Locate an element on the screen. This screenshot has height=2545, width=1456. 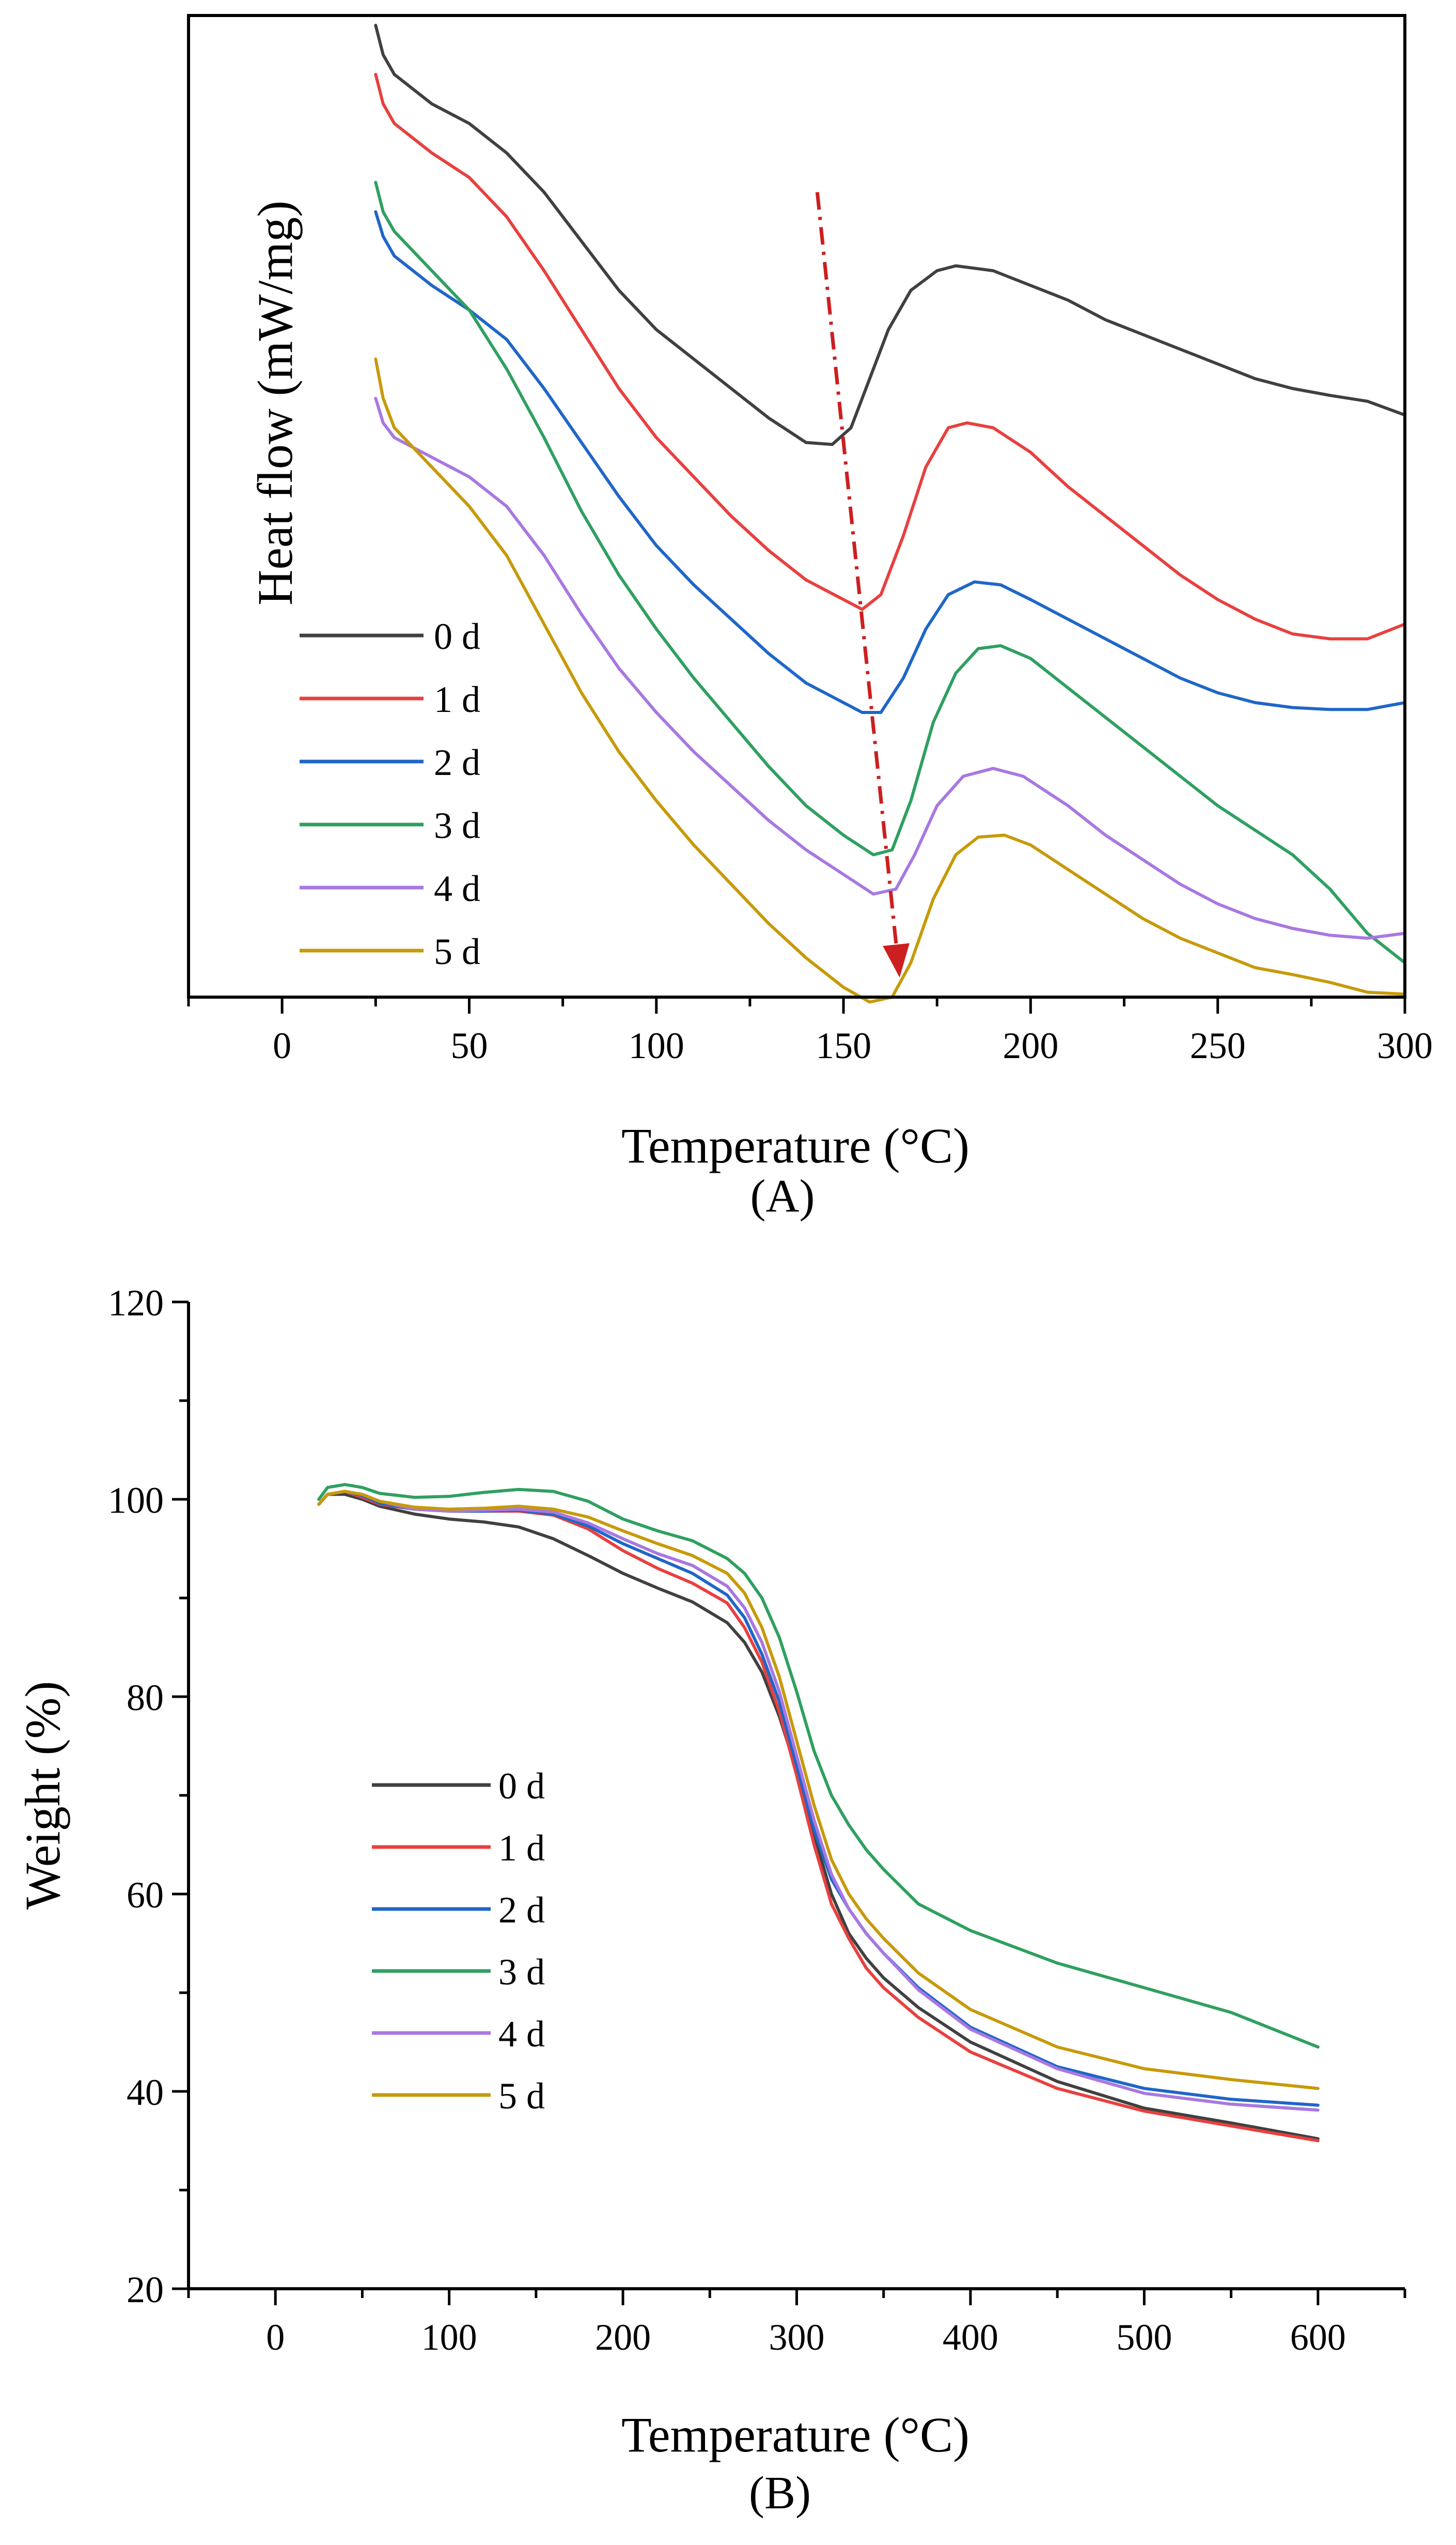
chart-b-xtick-label: 100 is located at coordinates (449, 2337).